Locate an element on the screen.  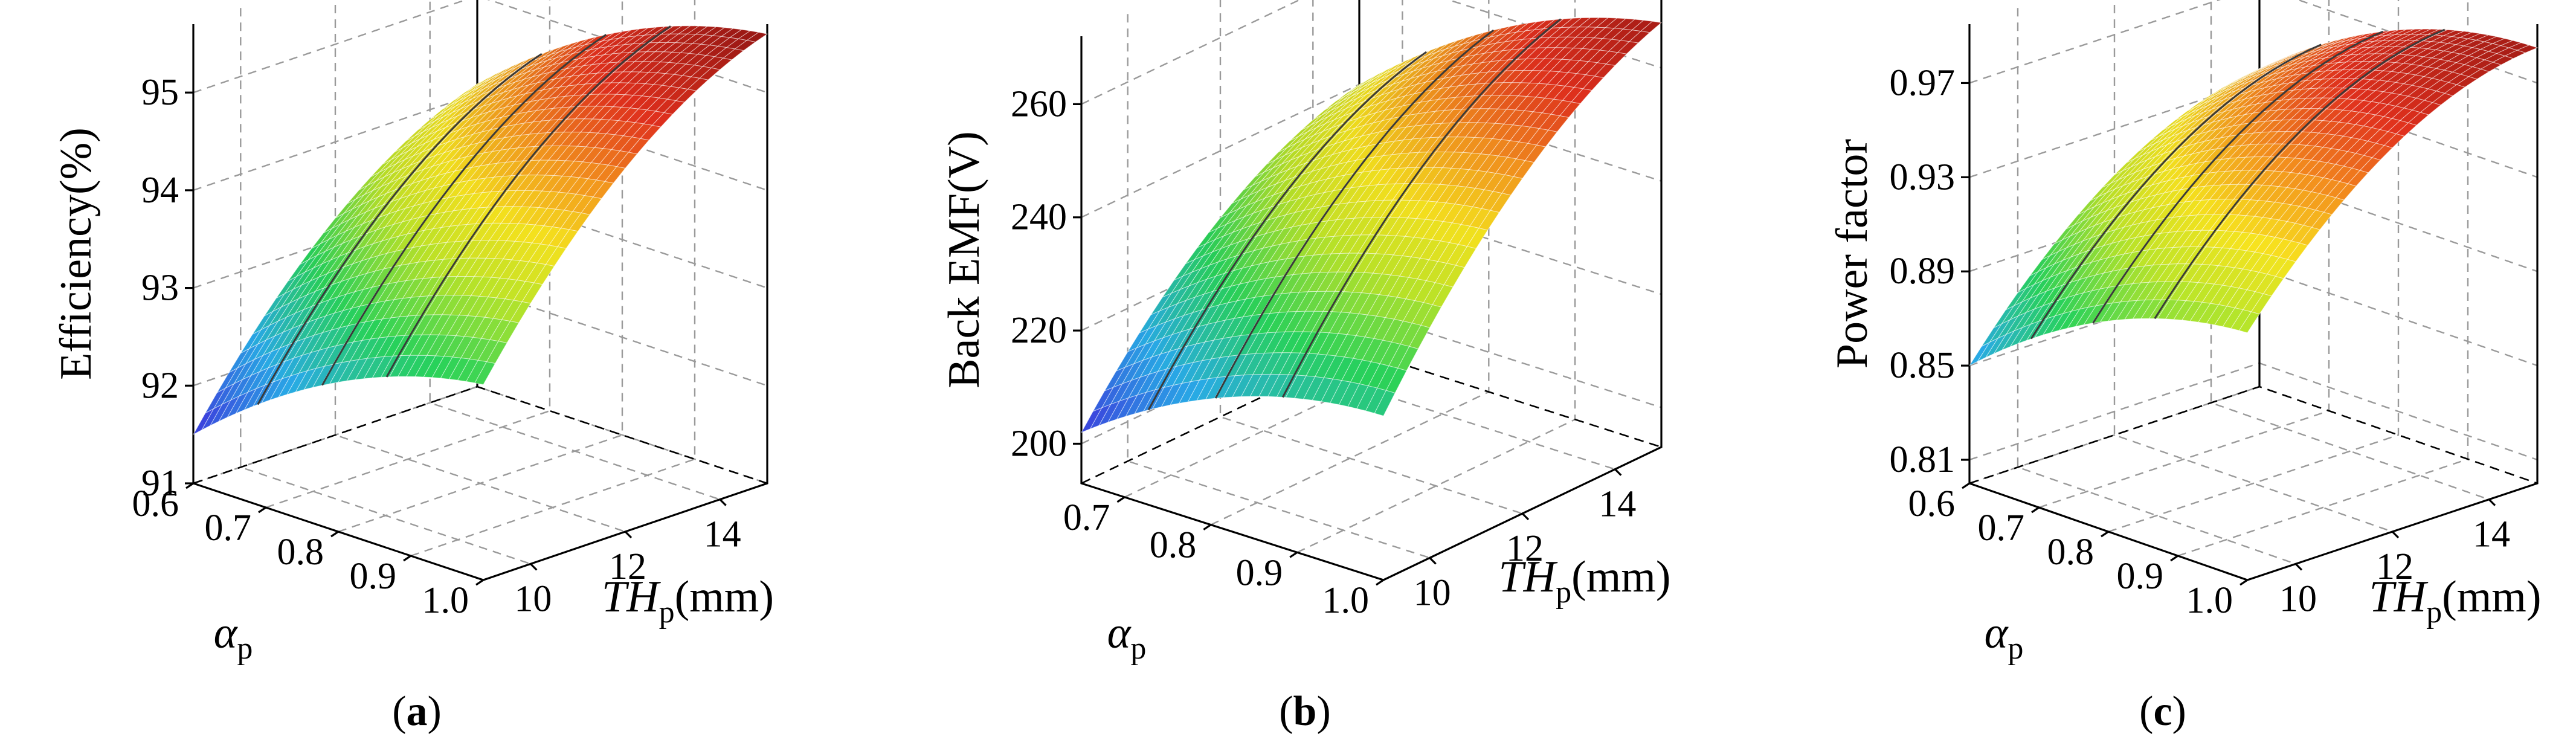
z-tick-label: 240 is located at coordinates (1039, 217).